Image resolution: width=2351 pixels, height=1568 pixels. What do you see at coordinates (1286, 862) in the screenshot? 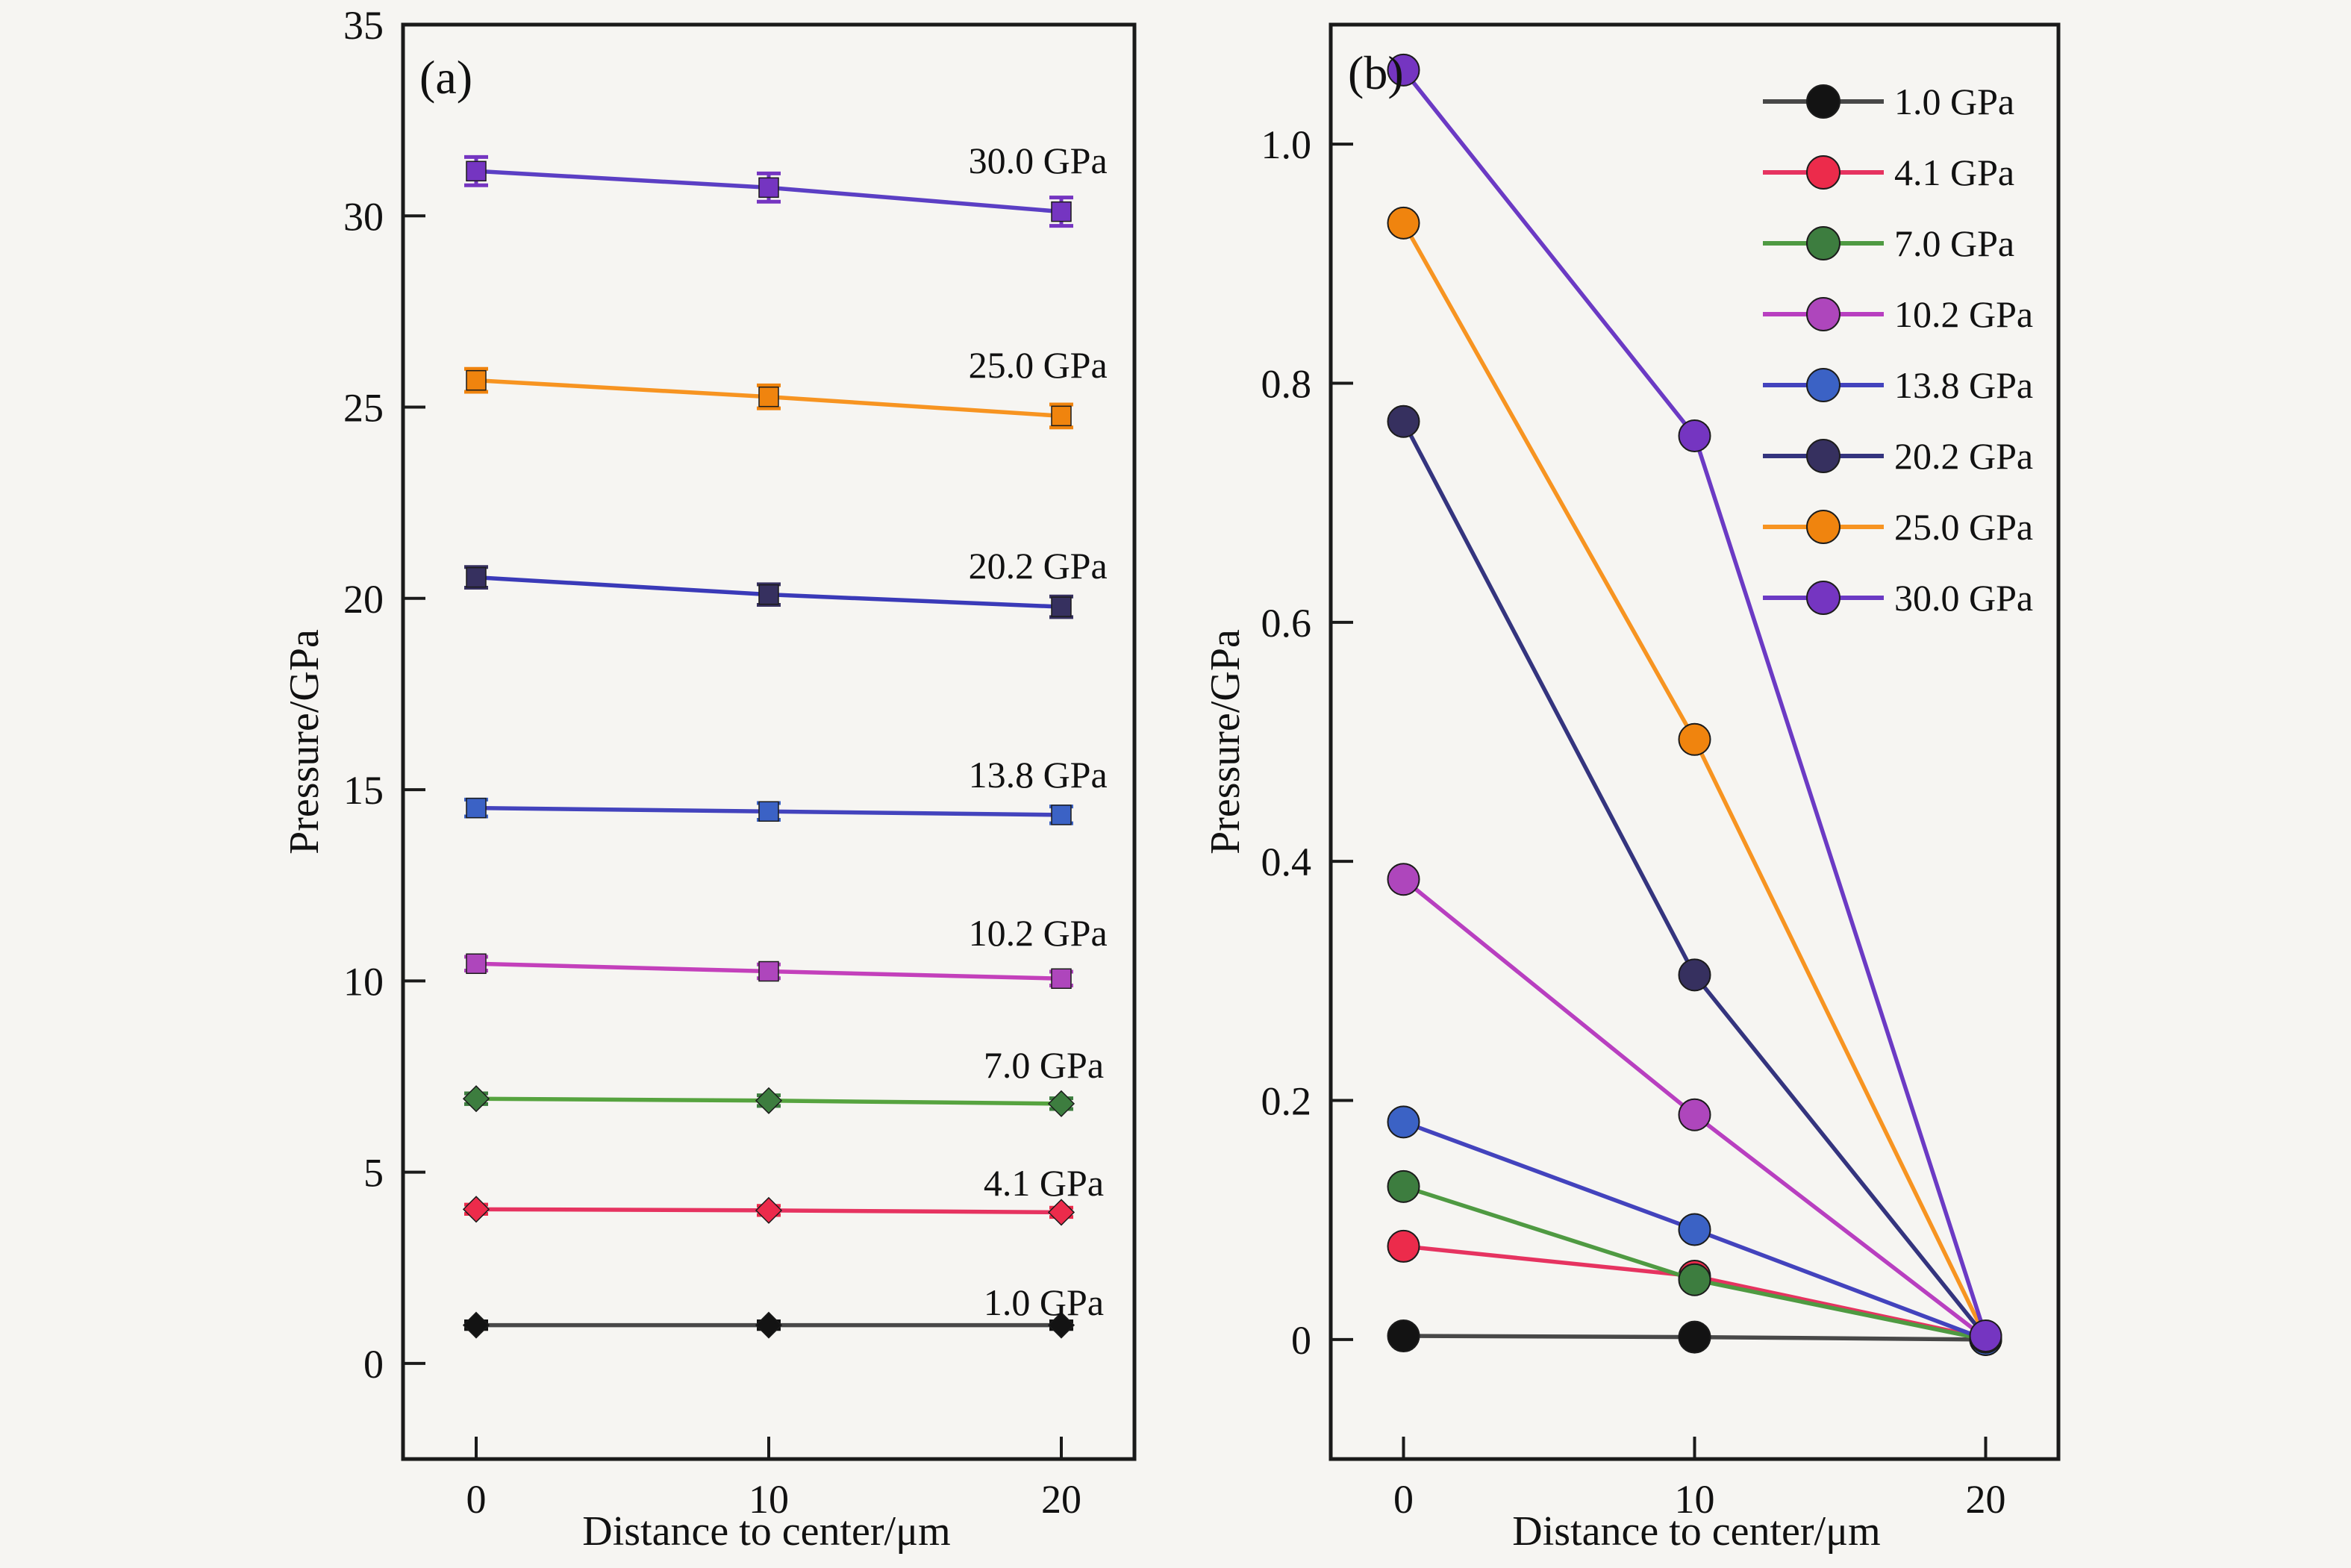
I see `panel-b-y-tick-label: 0.4` at bounding box center [1286, 862].